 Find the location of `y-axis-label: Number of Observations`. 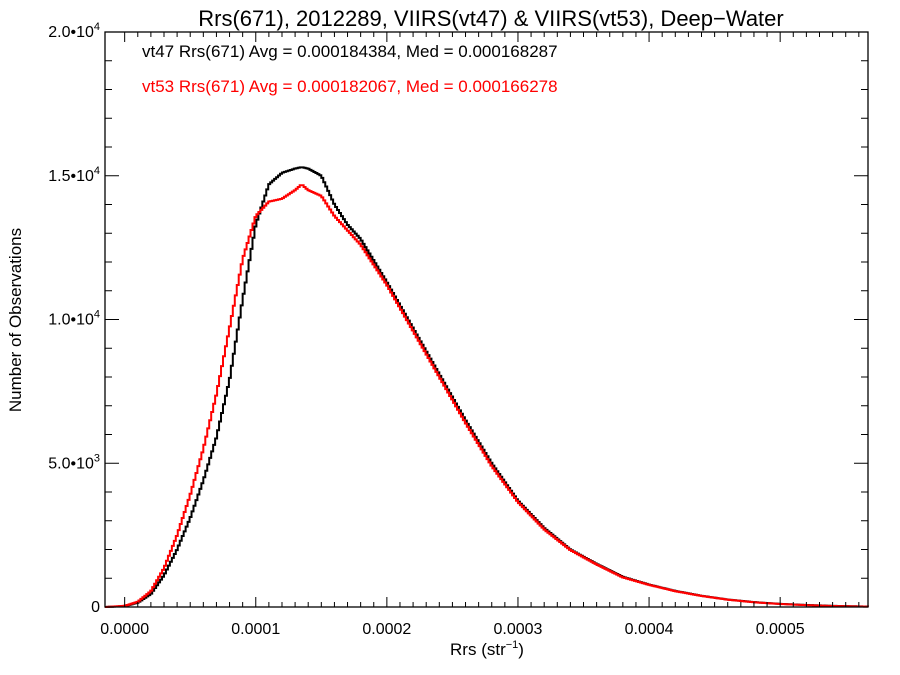

y-axis-label: Number of Observations is located at coordinates (15, 320).